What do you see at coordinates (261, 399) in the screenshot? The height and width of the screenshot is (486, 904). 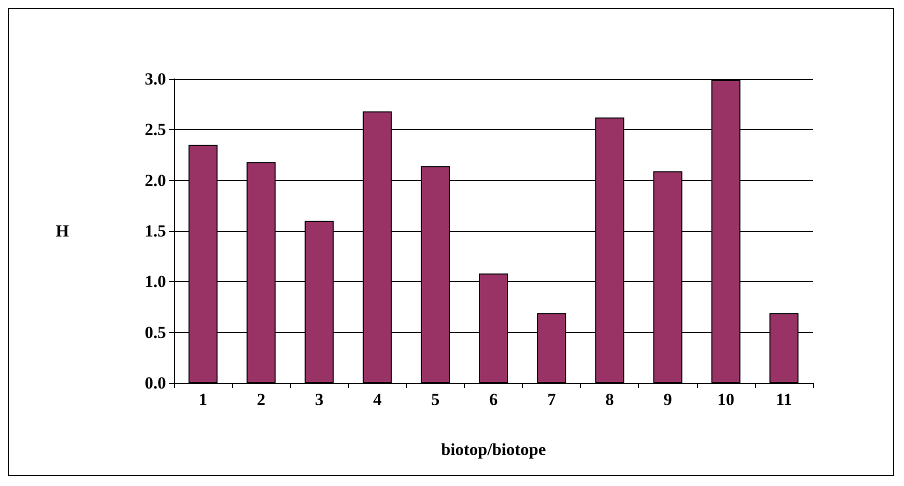 I see `x-tick-label: 2` at bounding box center [261, 399].